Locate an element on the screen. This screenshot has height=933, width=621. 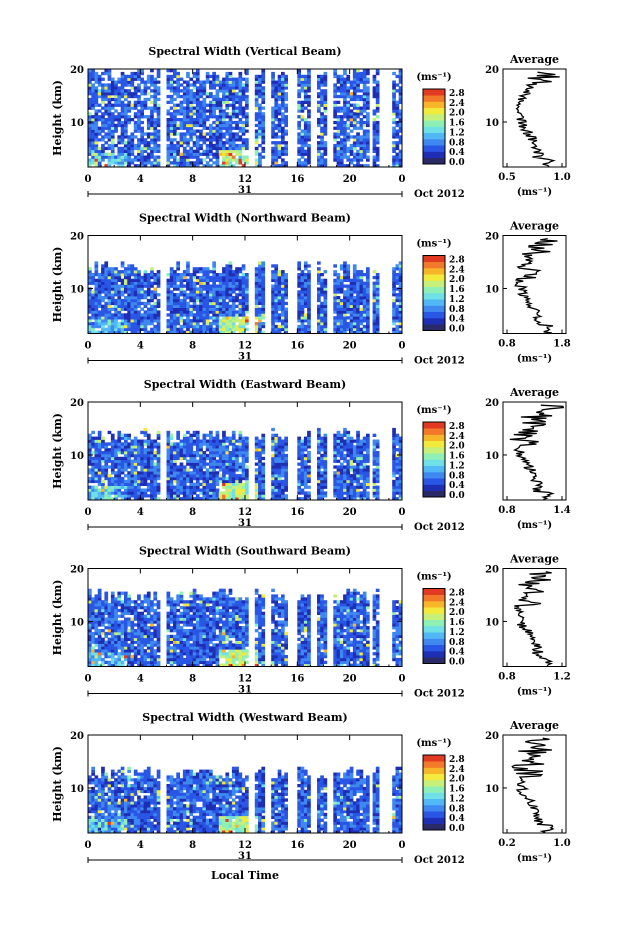
day-label: 31 is located at coordinates (245, 190).